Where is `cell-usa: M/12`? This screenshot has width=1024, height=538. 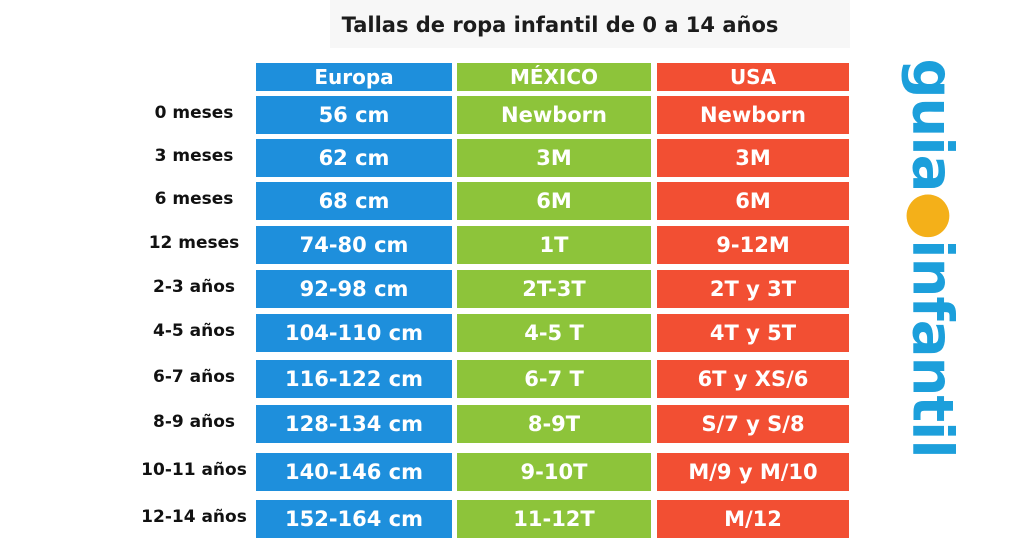 cell-usa: M/12 is located at coordinates (753, 519).